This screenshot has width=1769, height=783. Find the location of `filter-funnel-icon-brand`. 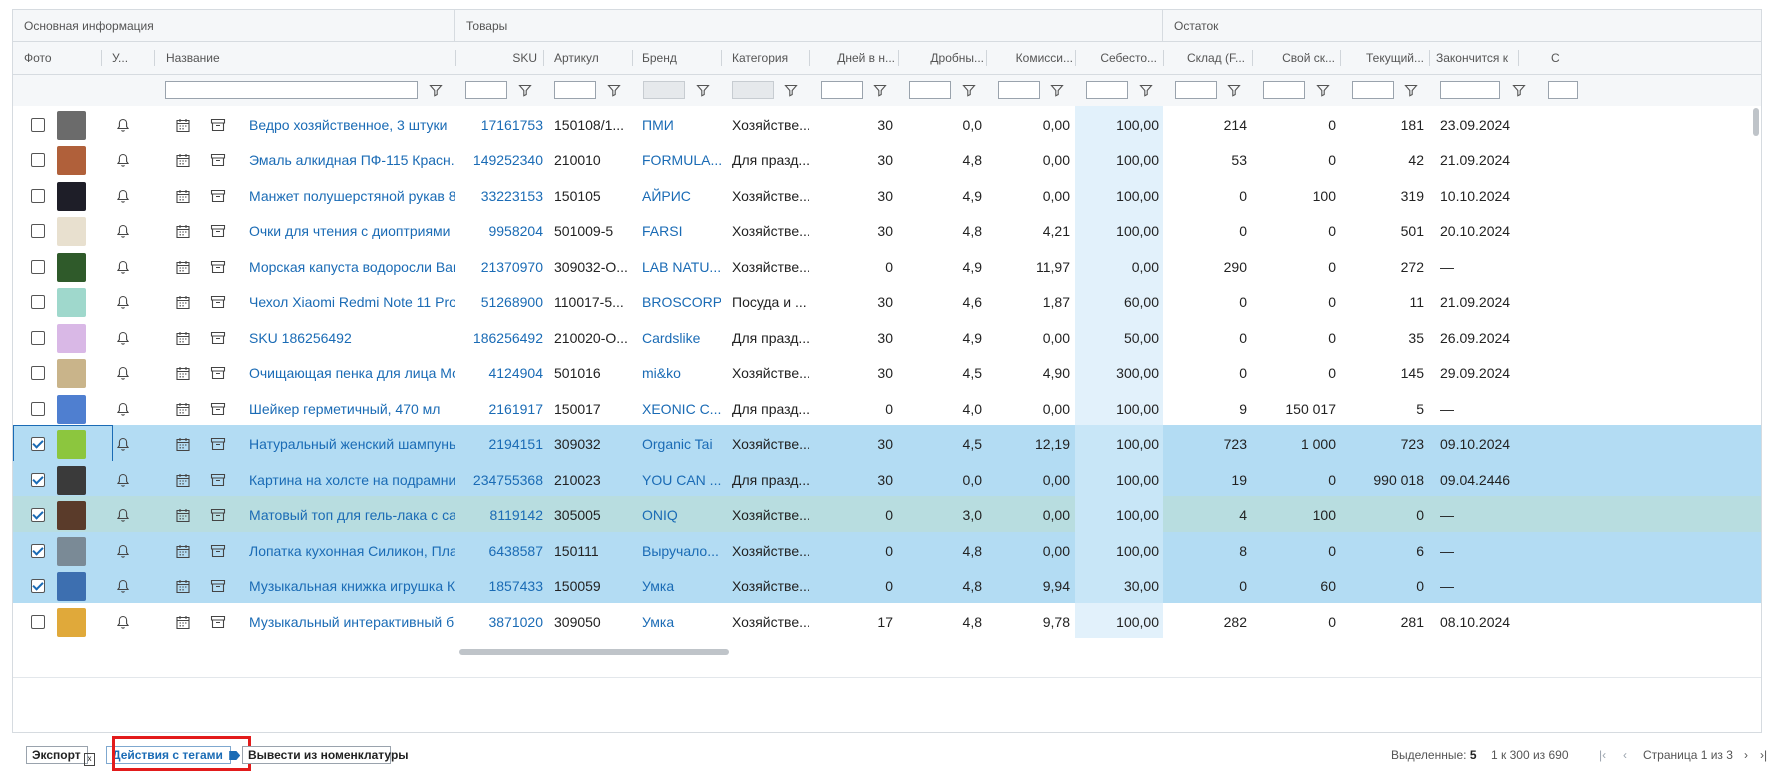

filter-funnel-icon-brand is located at coordinates (703, 90).